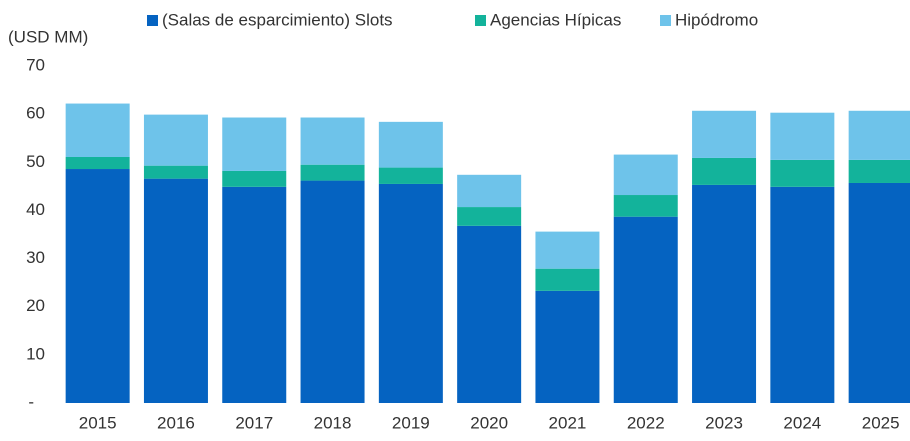  I want to click on y-tick-label: 60, so click(35, 113).